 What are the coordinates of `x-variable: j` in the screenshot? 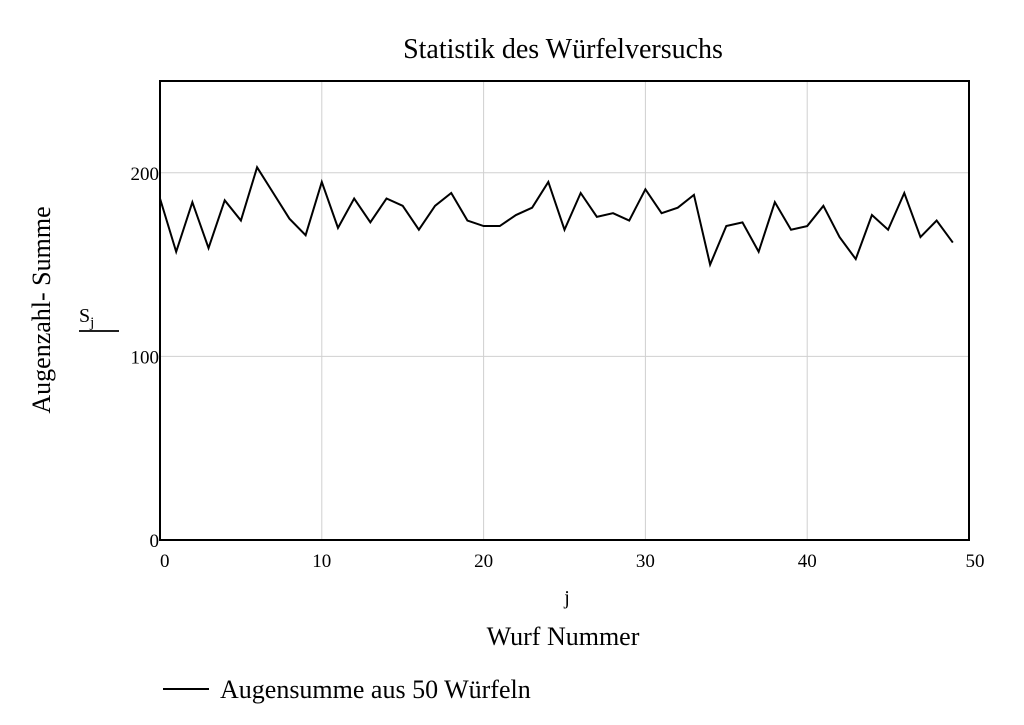 It's located at (566, 598).